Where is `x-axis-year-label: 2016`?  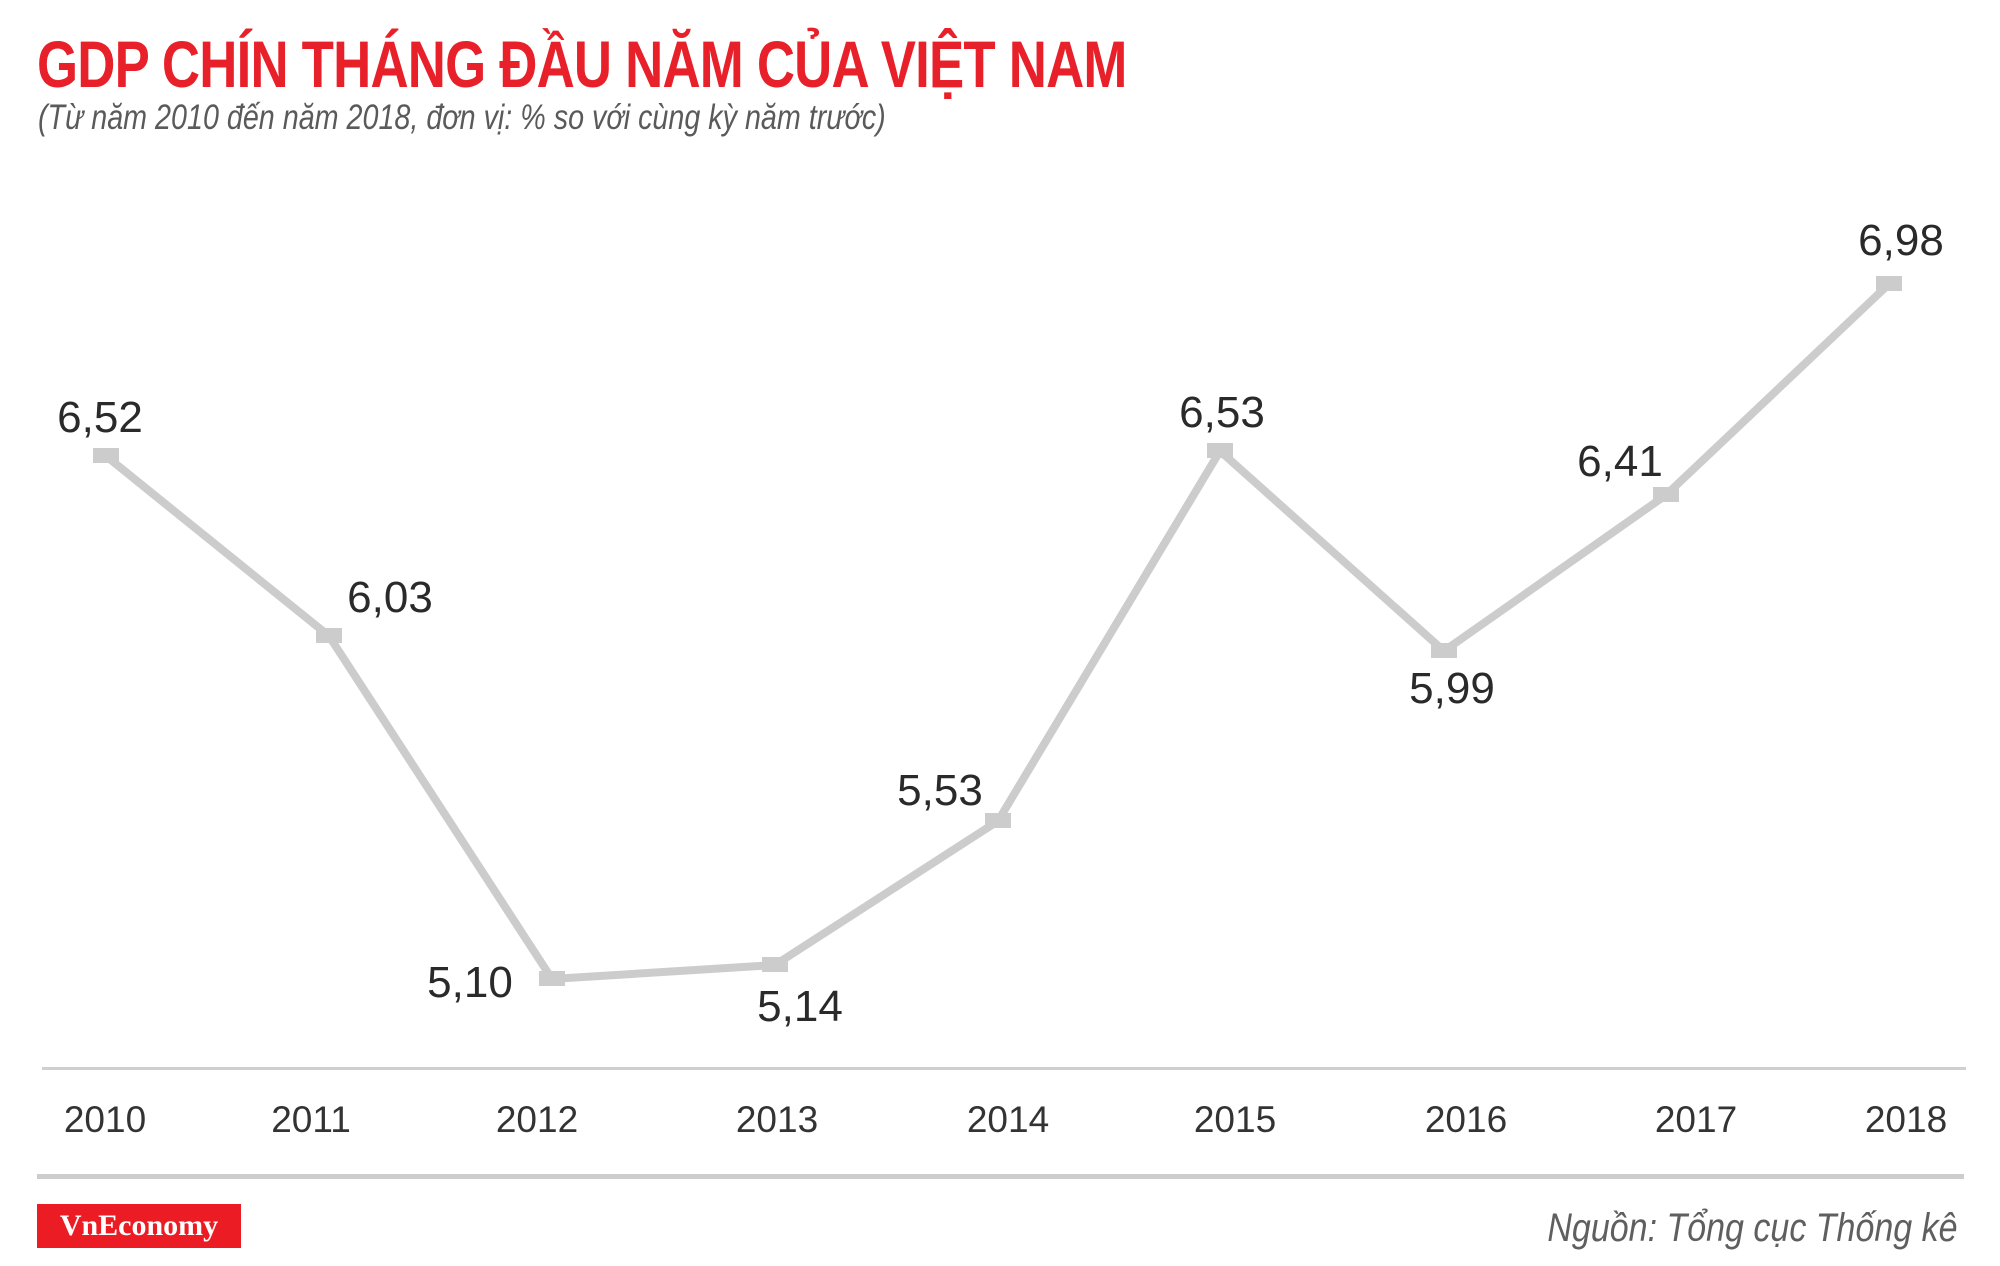
x-axis-year-label: 2016 is located at coordinates (1466, 1119).